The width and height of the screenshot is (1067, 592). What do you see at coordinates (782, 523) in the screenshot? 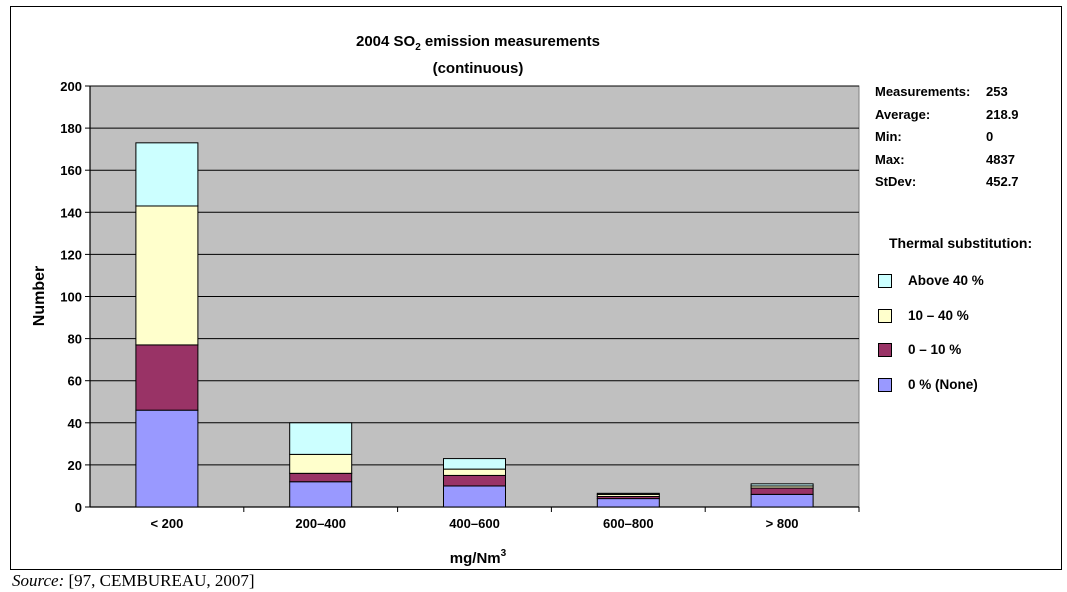
I see `x-tick-label: > 800` at bounding box center [782, 523].